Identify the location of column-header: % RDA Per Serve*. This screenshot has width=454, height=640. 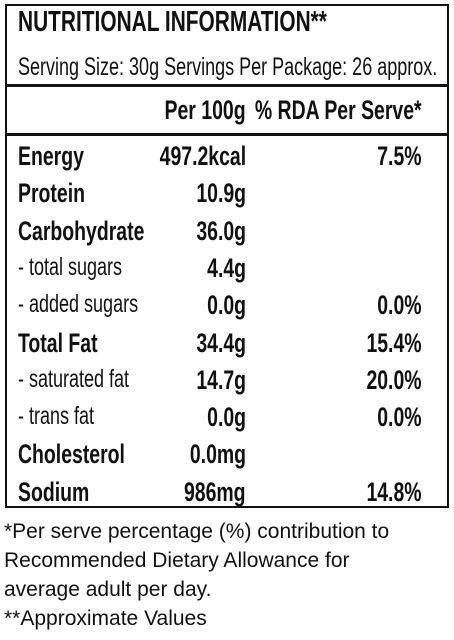
(338, 110).